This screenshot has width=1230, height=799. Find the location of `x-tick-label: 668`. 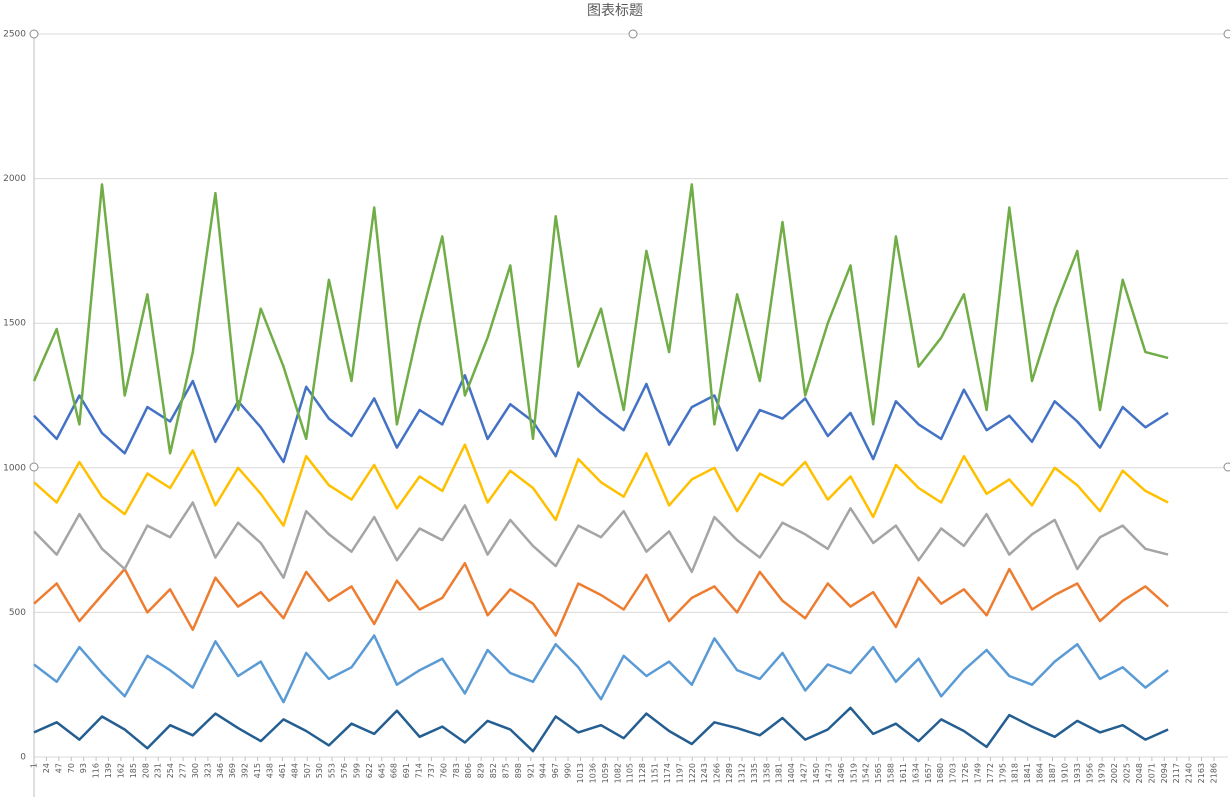

x-tick-label: 668 is located at coordinates (394, 770).